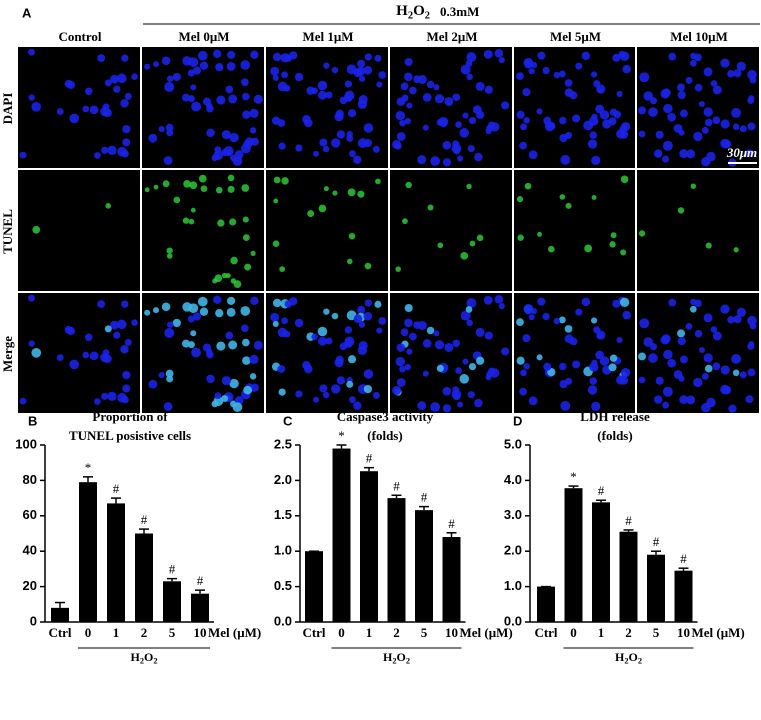 The height and width of the screenshot is (720, 761). What do you see at coordinates (396, 632) in the screenshot?
I see `x-tick-label: 2` at bounding box center [396, 632].